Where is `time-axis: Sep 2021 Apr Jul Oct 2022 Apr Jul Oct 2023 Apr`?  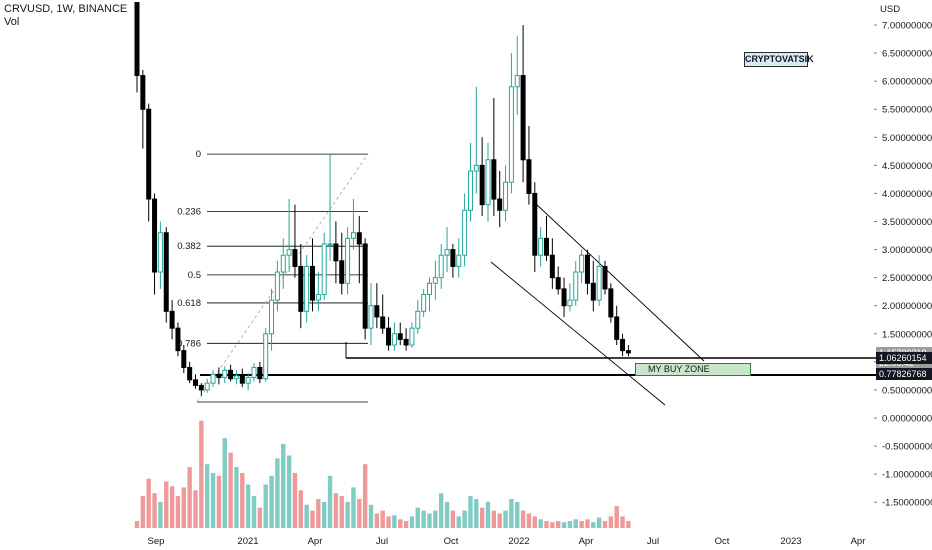
time-axis: Sep 2021 Apr Jul Oct 2022 Apr Jul Oct 2023 Apr is located at coordinates (507, 541).